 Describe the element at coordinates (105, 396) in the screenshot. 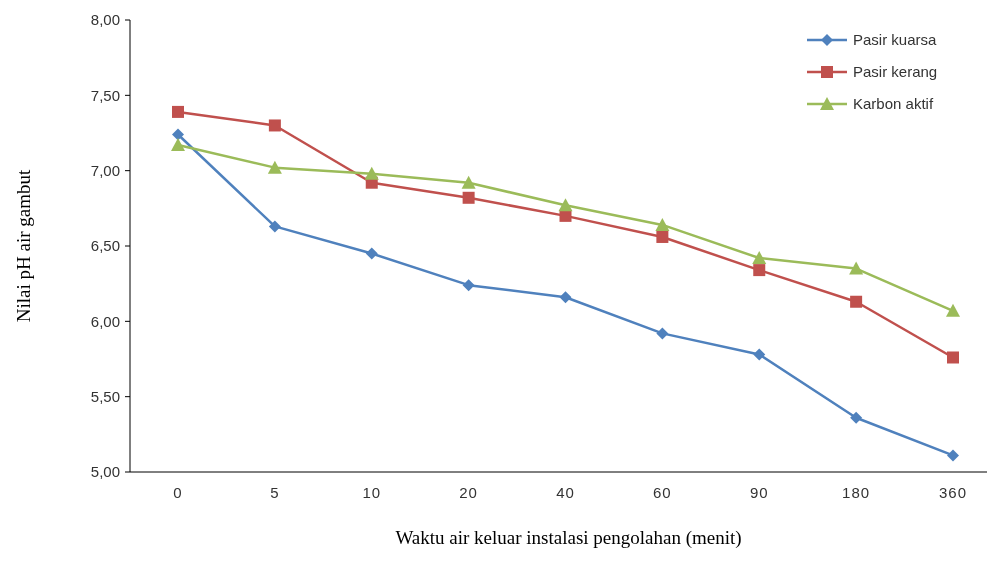

I see `y-tick-label: 5,50` at that location.